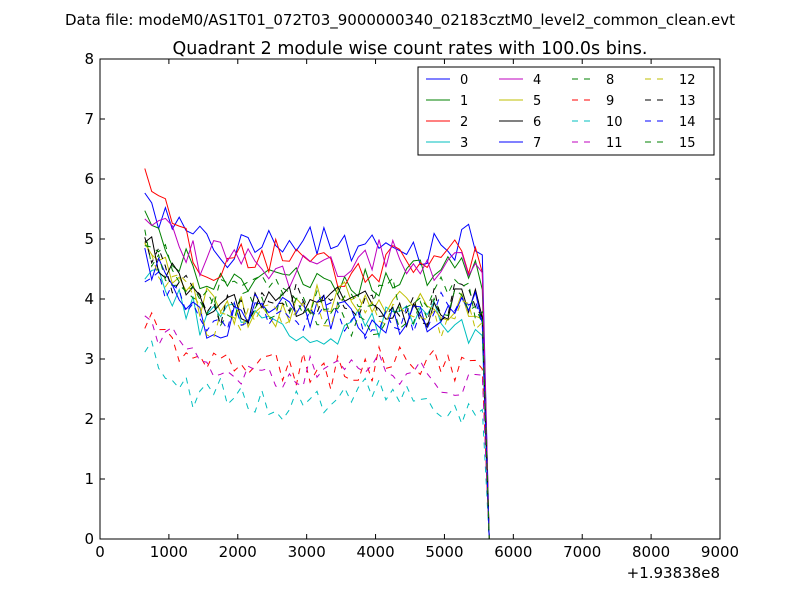 The width and height of the screenshot is (800, 600). I want to click on y-tick-label: 5, so click(89, 239).